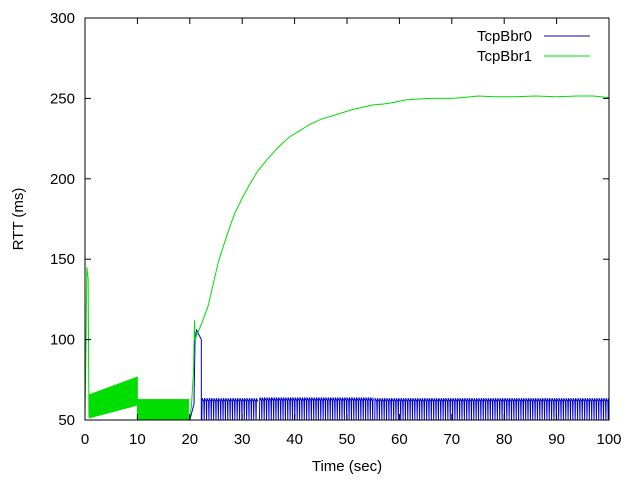 The image size is (640, 480). I want to click on x-tick-label: 50, so click(347, 439).